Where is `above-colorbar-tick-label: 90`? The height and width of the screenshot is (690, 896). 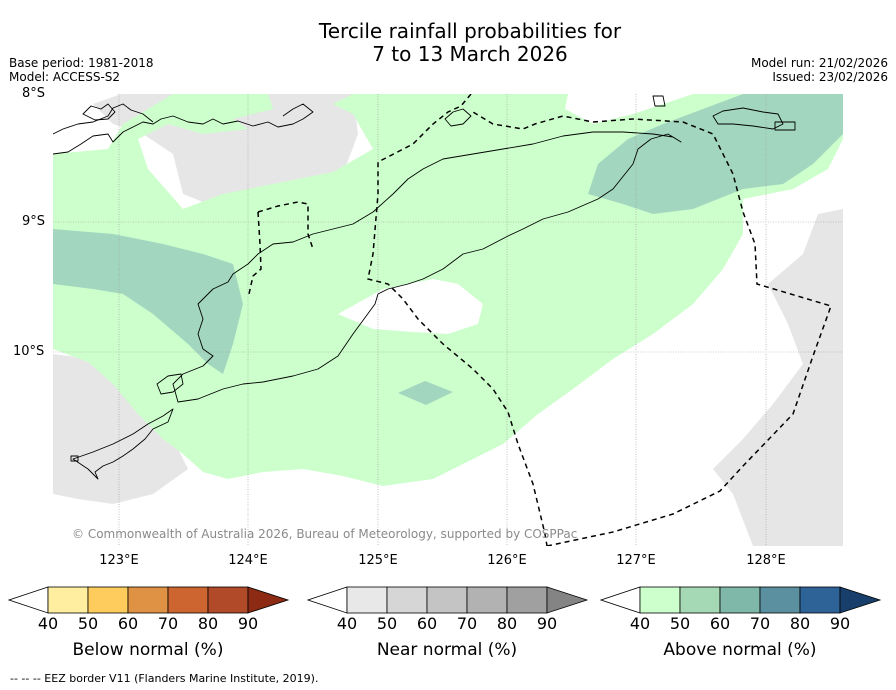
above-colorbar-tick-label: 90 is located at coordinates (840, 623).